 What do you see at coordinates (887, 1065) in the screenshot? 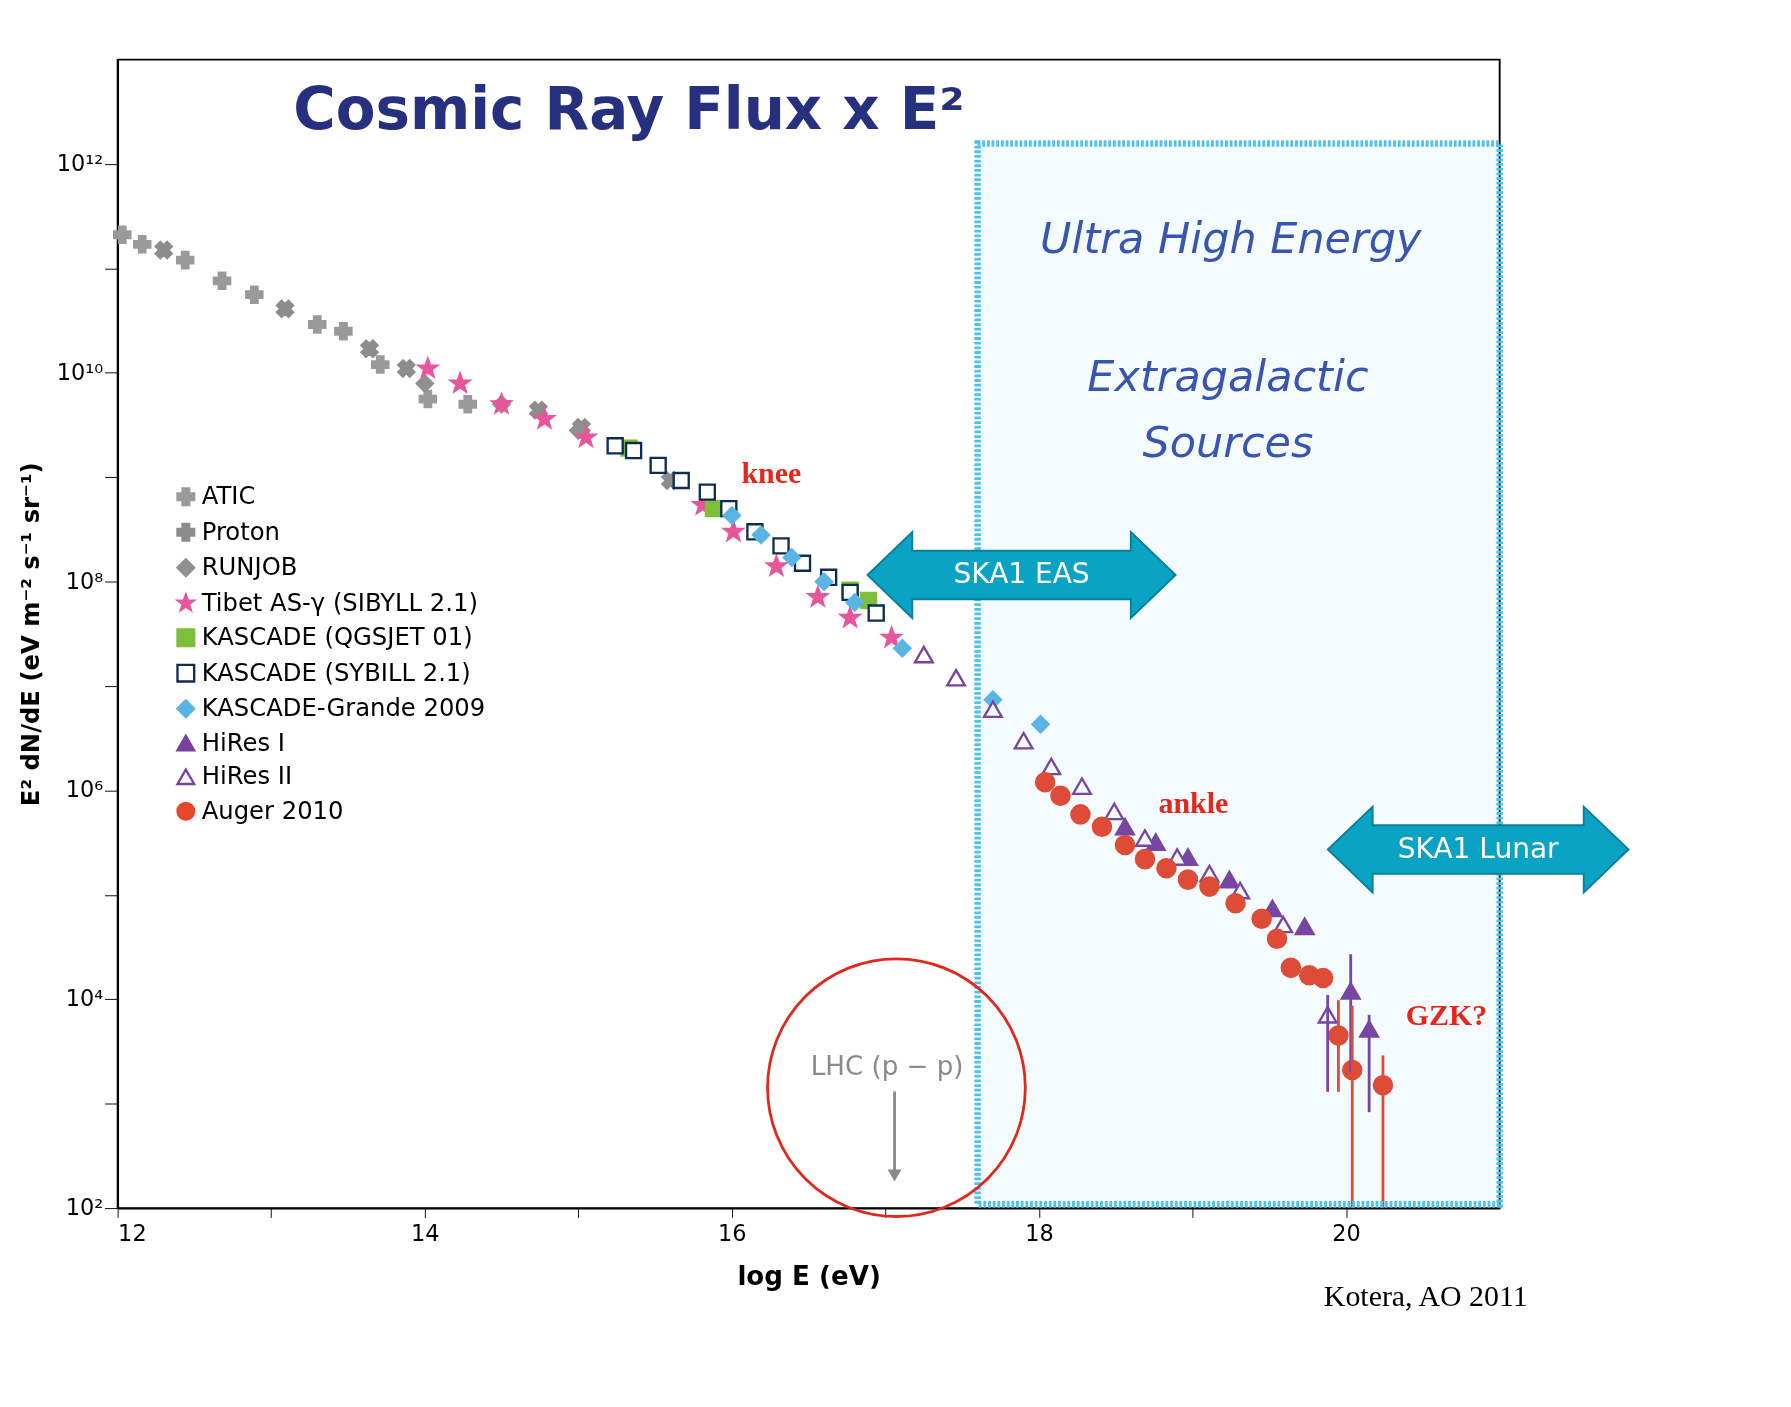
I see `annotation: LHC (p − p)` at bounding box center [887, 1065].